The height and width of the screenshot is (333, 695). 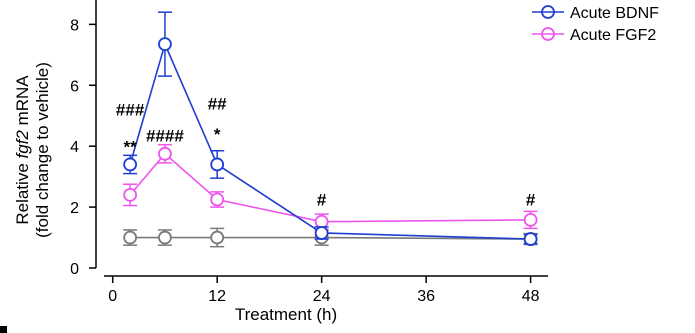 I want to click on y-tick-label: 8, so click(x=74, y=25).